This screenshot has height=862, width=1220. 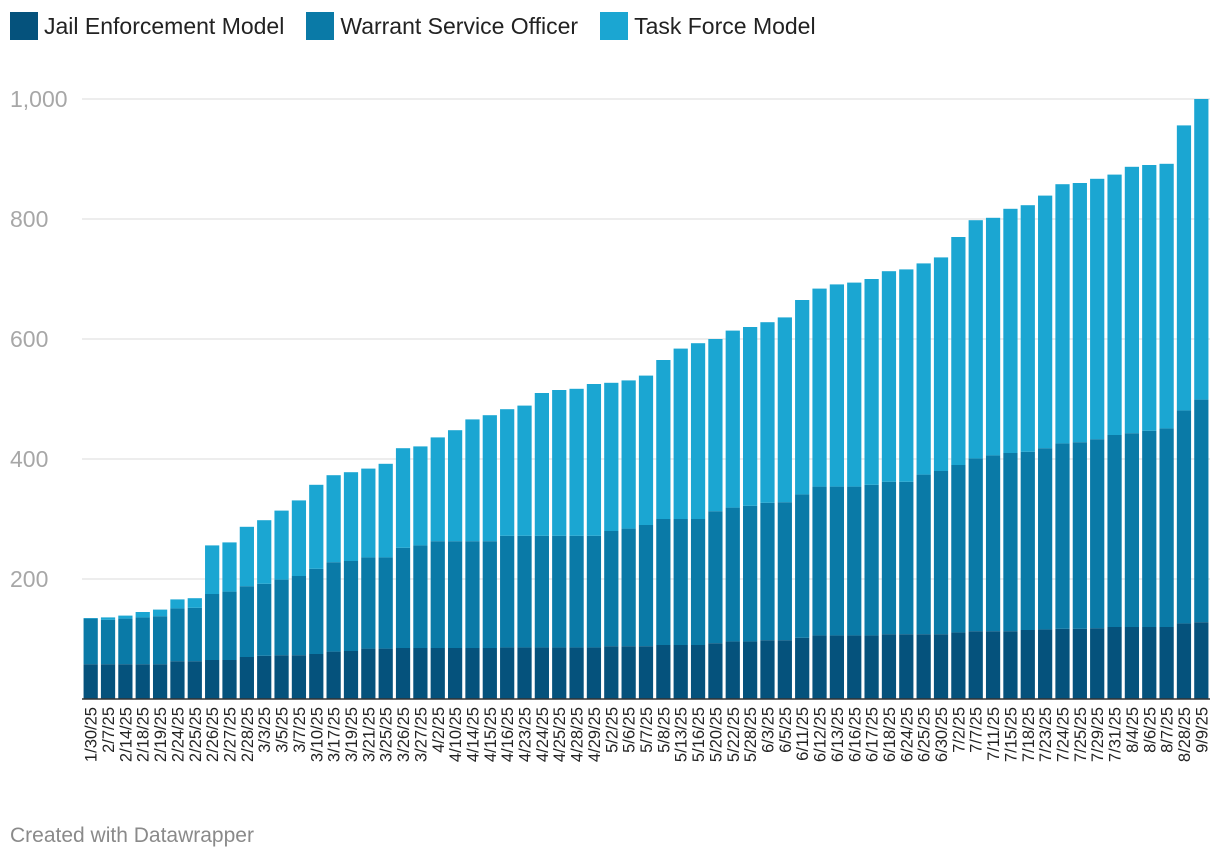 What do you see at coordinates (664, 730) in the screenshot?
I see `x-tick-label-33: 5/8/25` at bounding box center [664, 730].